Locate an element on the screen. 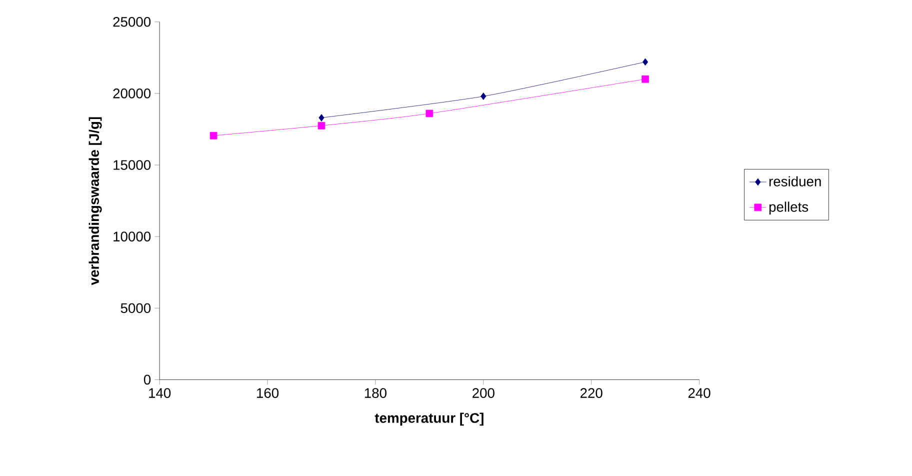 The image size is (912, 476). y-tick-label: 0 is located at coordinates (147, 379).